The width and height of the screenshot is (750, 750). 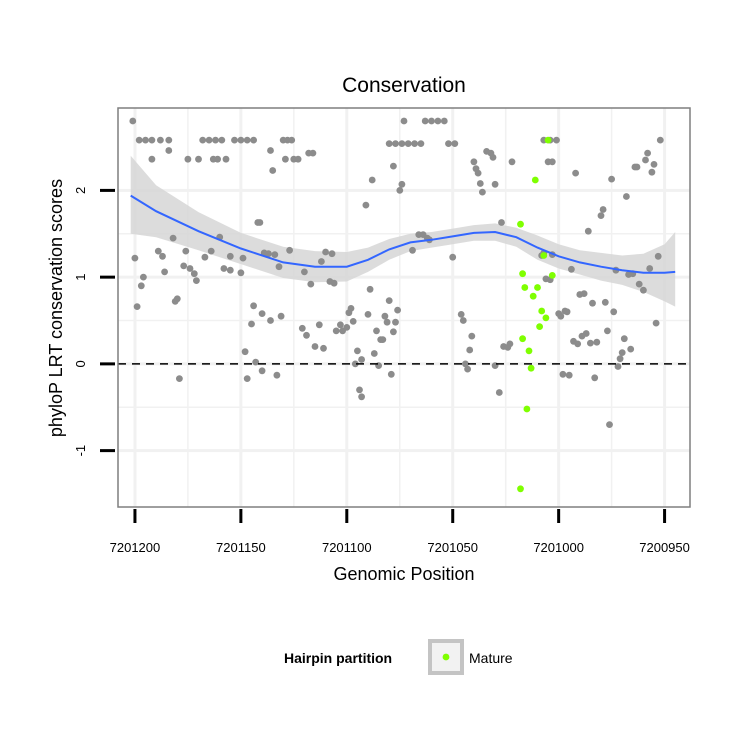 I want to click on x-axis-title: Genomic Position, so click(x=403, y=574).